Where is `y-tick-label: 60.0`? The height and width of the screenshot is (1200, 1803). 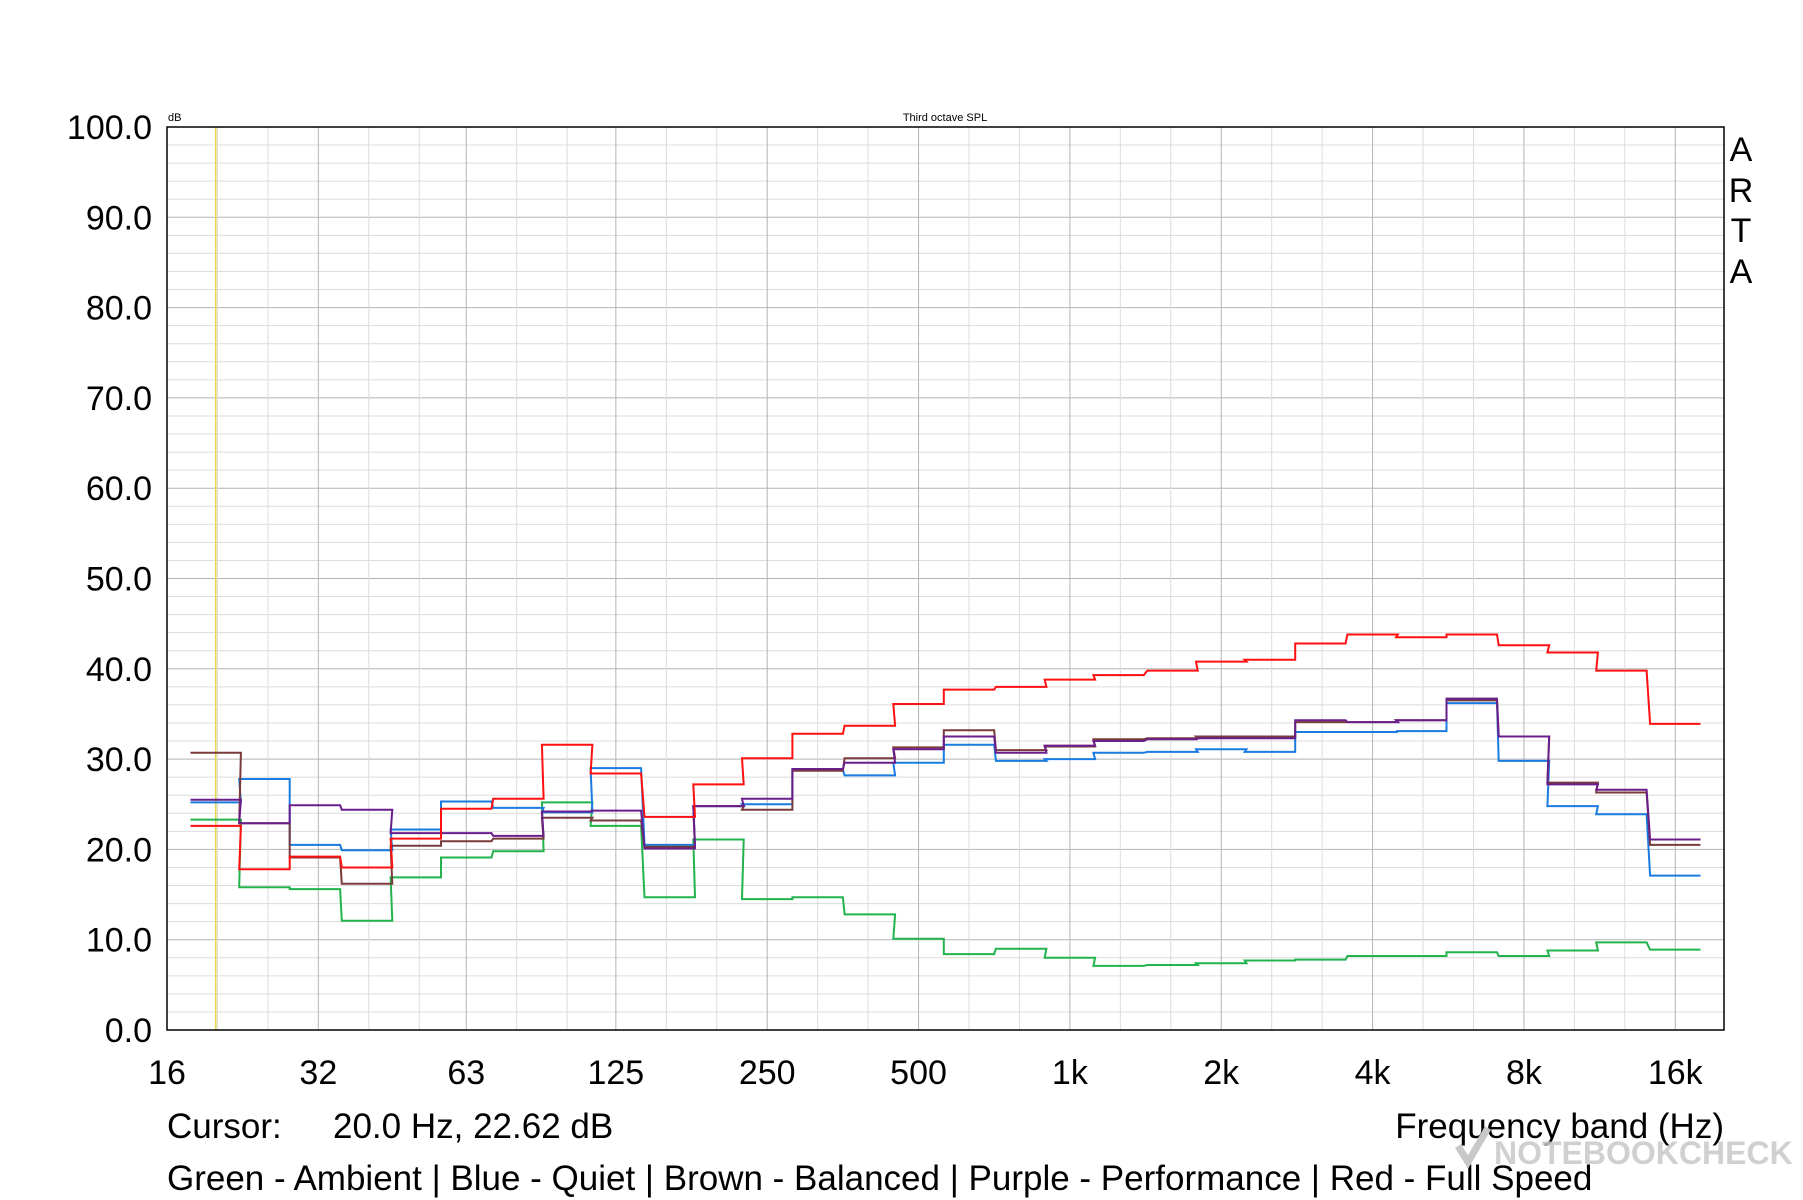
y-tick-label: 60.0 is located at coordinates (119, 489).